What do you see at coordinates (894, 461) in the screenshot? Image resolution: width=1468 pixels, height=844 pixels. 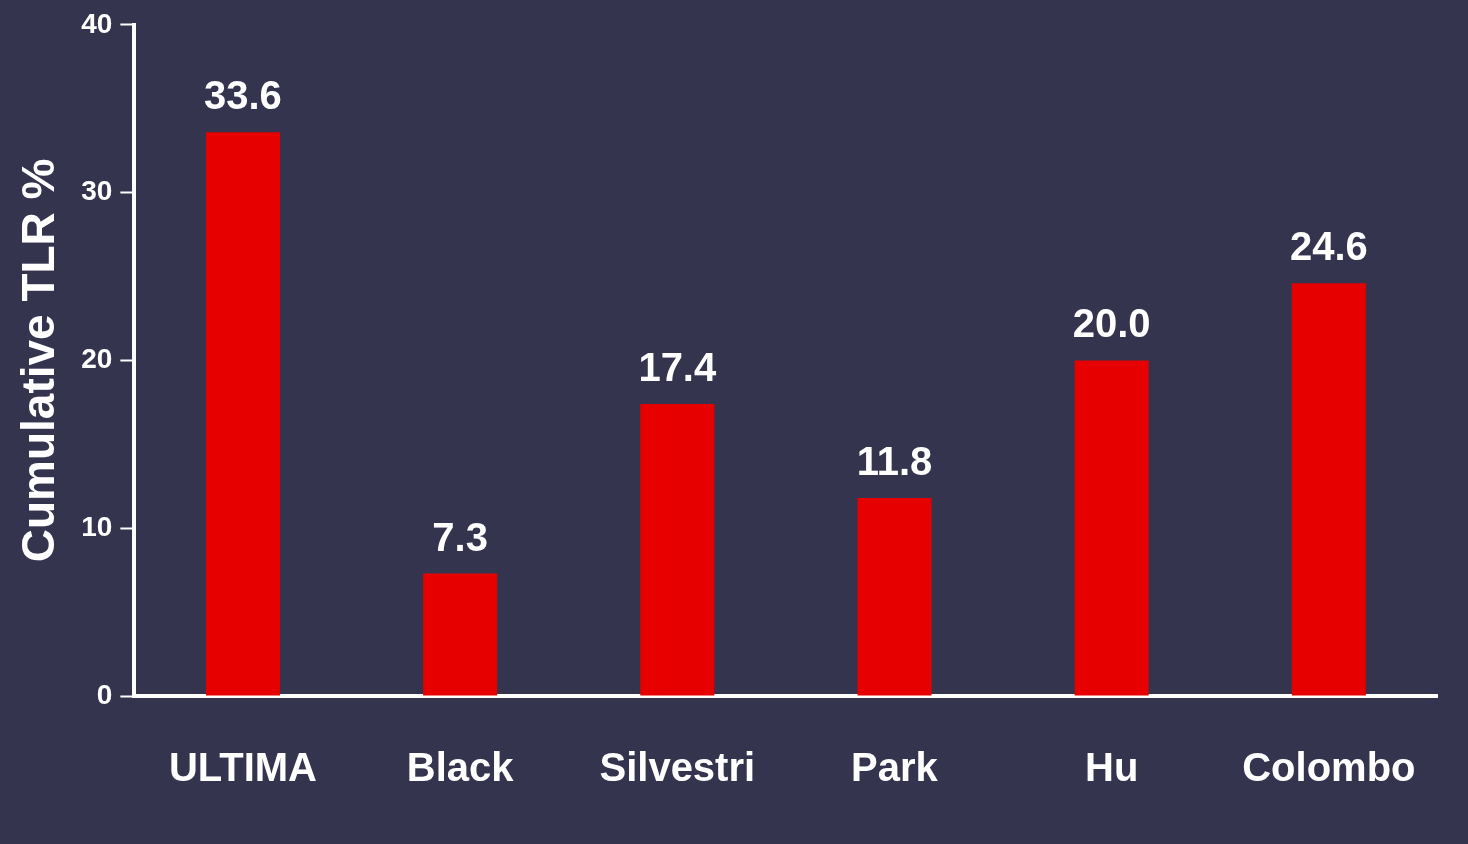 I see `data-label: 11.8` at bounding box center [894, 461].